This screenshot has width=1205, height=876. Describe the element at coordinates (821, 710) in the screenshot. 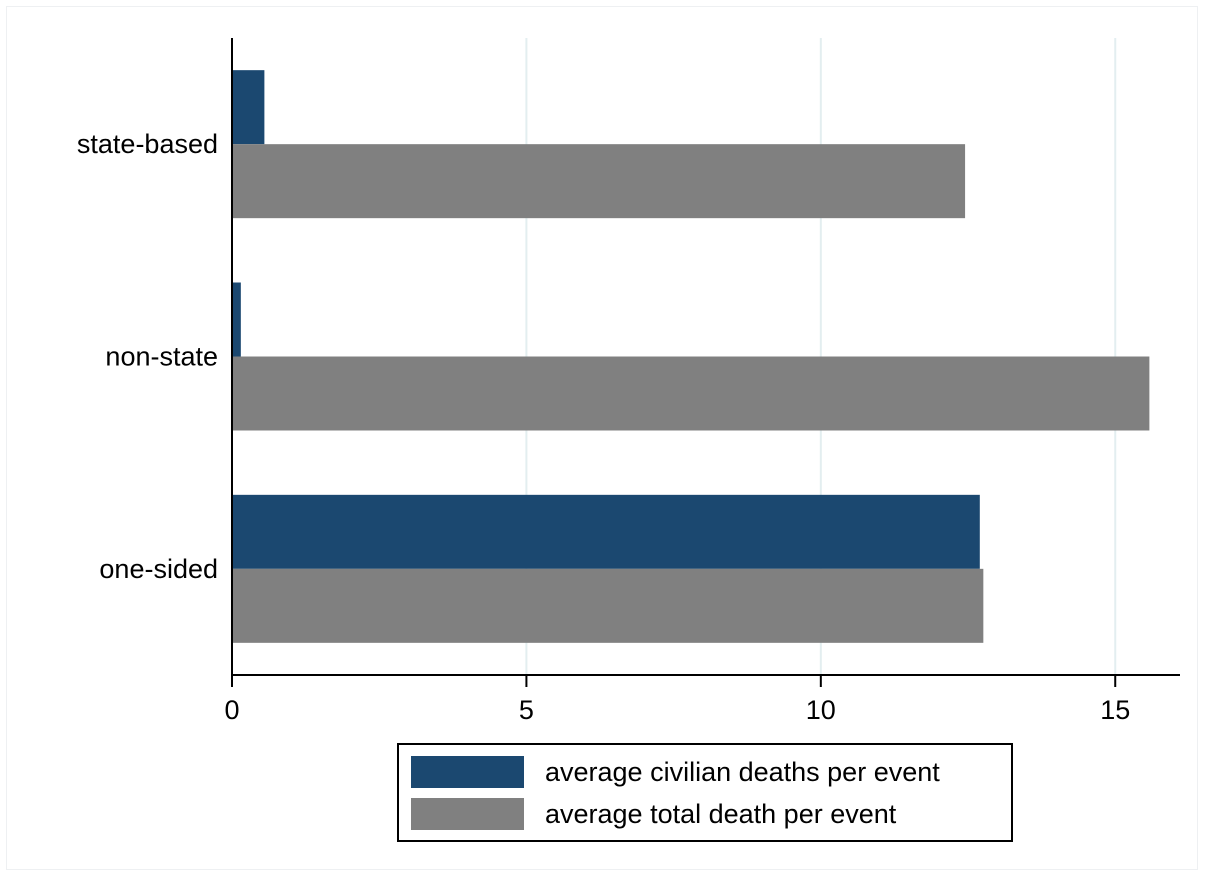

I see `x-tick-label: 10` at that location.